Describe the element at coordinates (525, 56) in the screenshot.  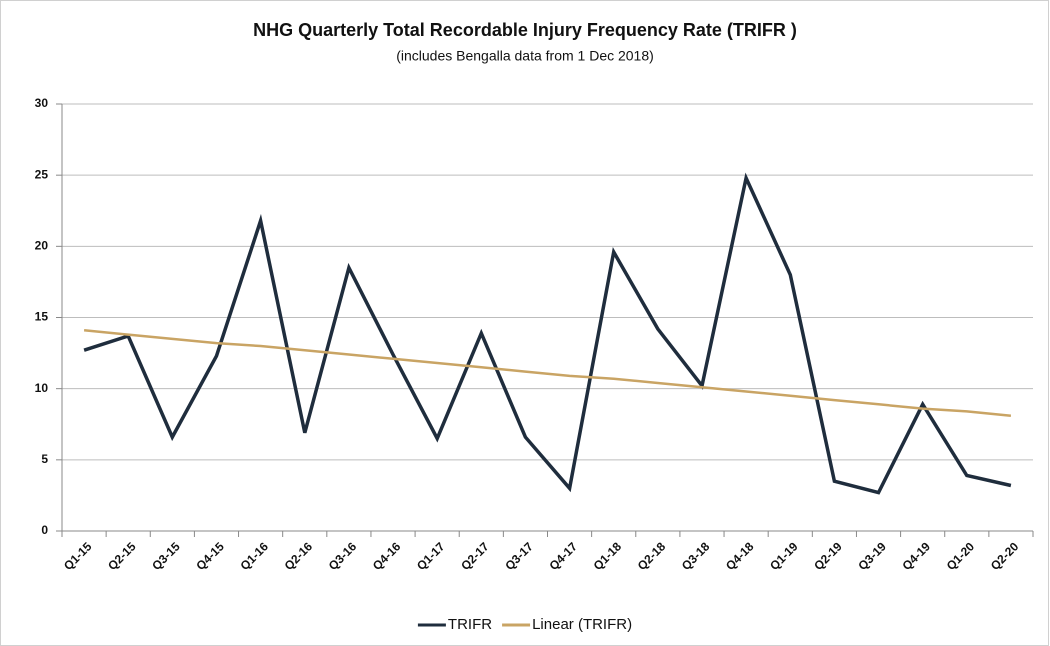
I see `chart-subtitle: (includes Bengalla data from 1 Dec 2018)` at that location.